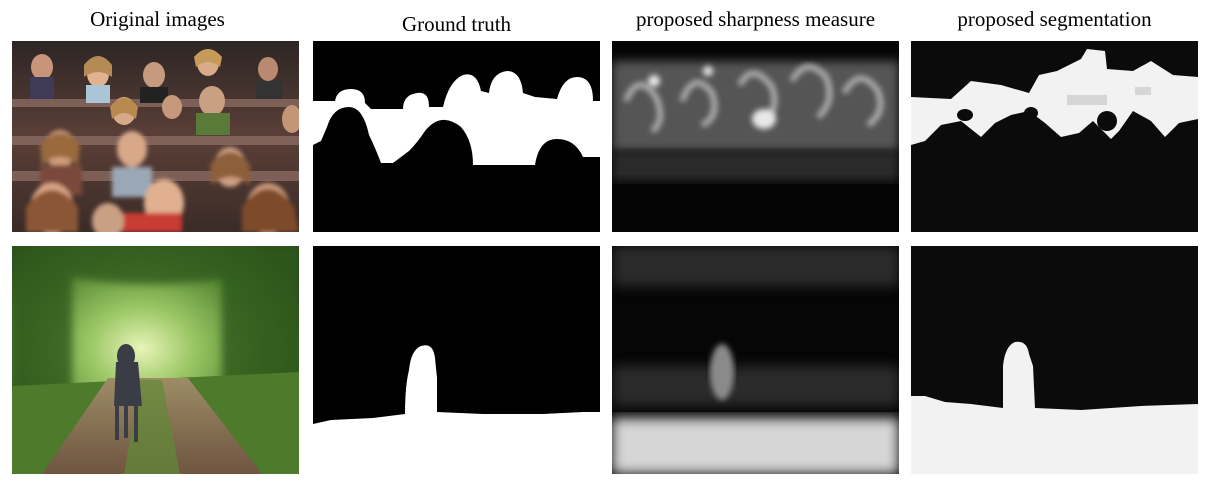  What do you see at coordinates (1054, 19) in the screenshot?
I see `column-title-segmentation: proposed segmentation` at bounding box center [1054, 19].